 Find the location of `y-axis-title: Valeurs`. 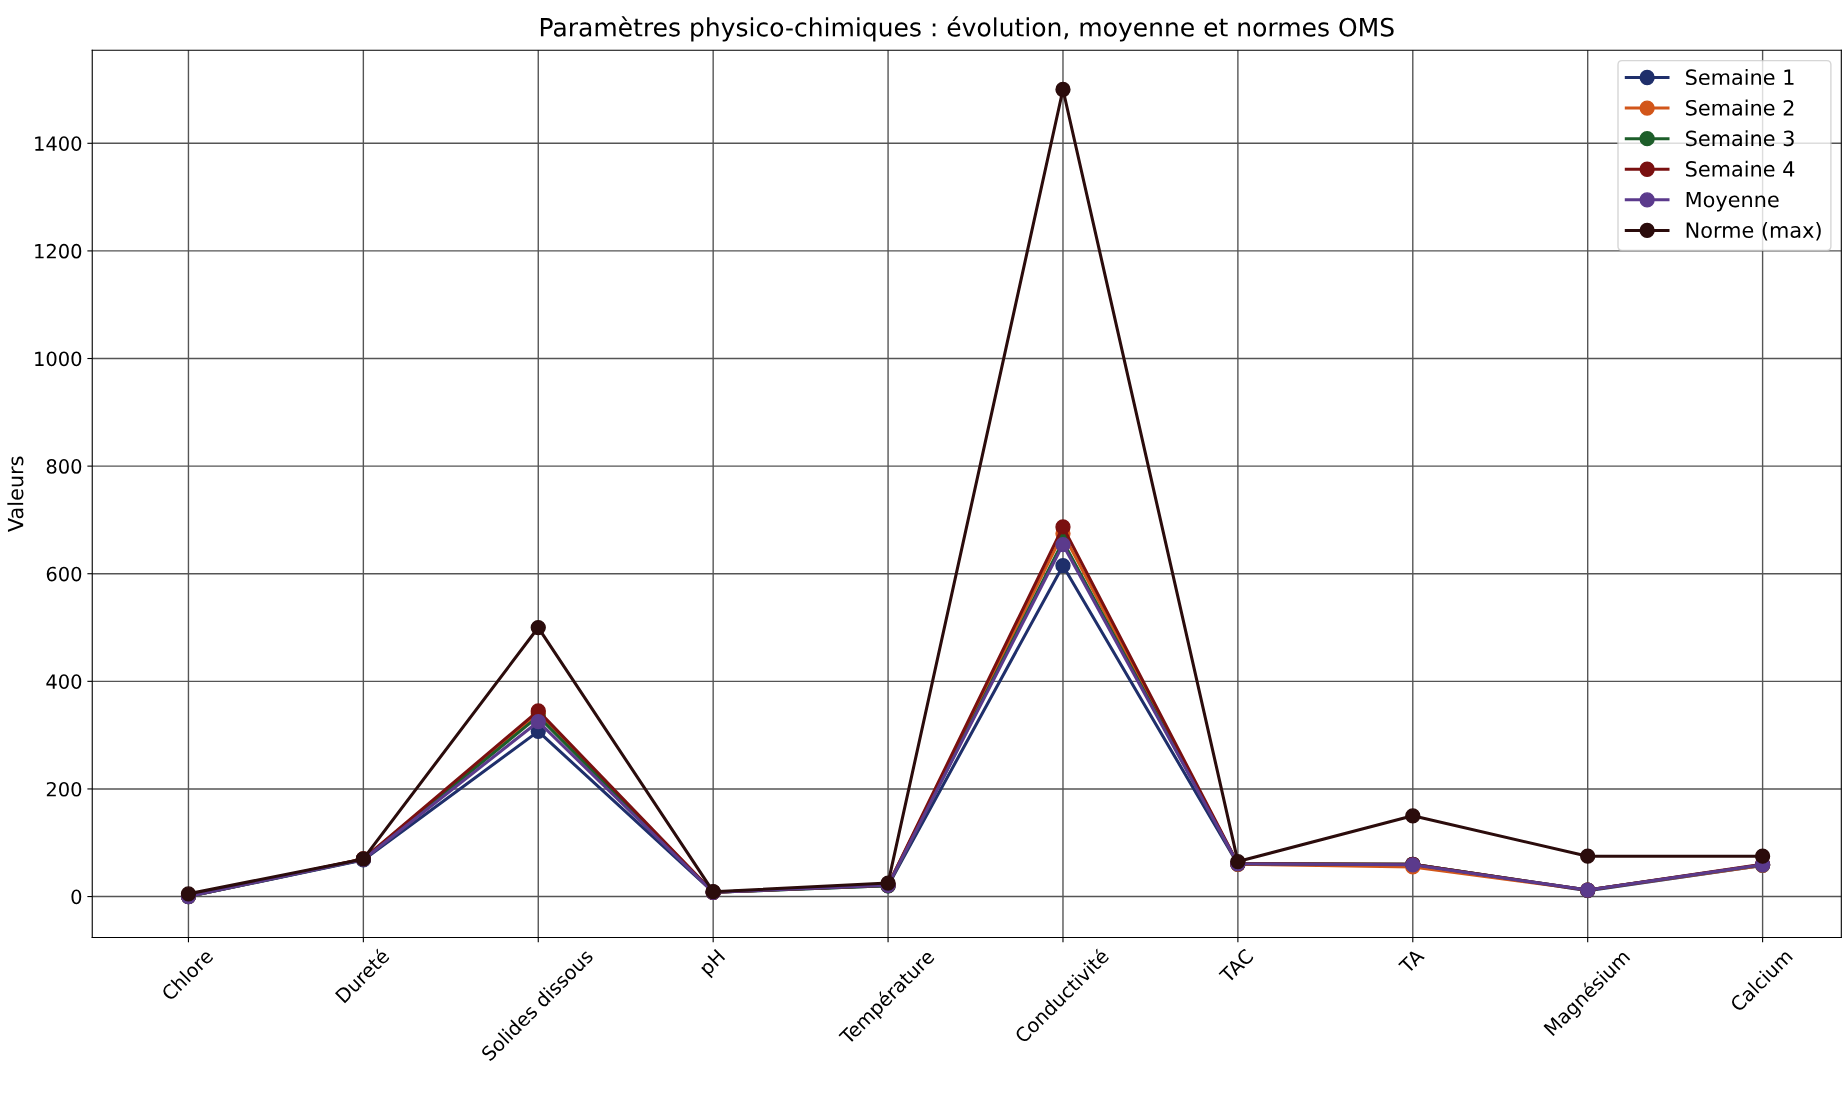

y-axis-title: Valeurs is located at coordinates (15, 494).